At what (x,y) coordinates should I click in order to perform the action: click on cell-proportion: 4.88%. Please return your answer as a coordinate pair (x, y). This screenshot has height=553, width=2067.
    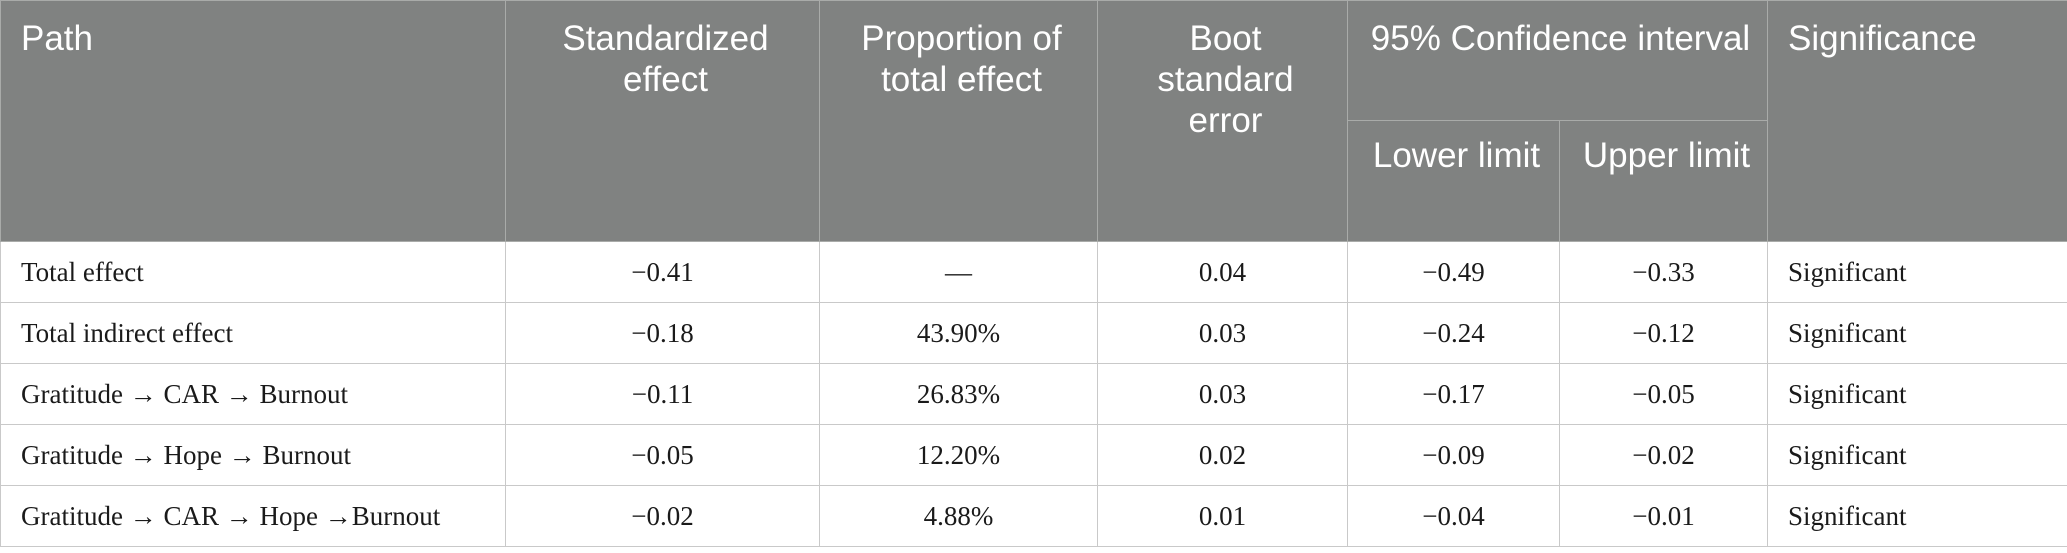
    Looking at the image, I should click on (958, 516).